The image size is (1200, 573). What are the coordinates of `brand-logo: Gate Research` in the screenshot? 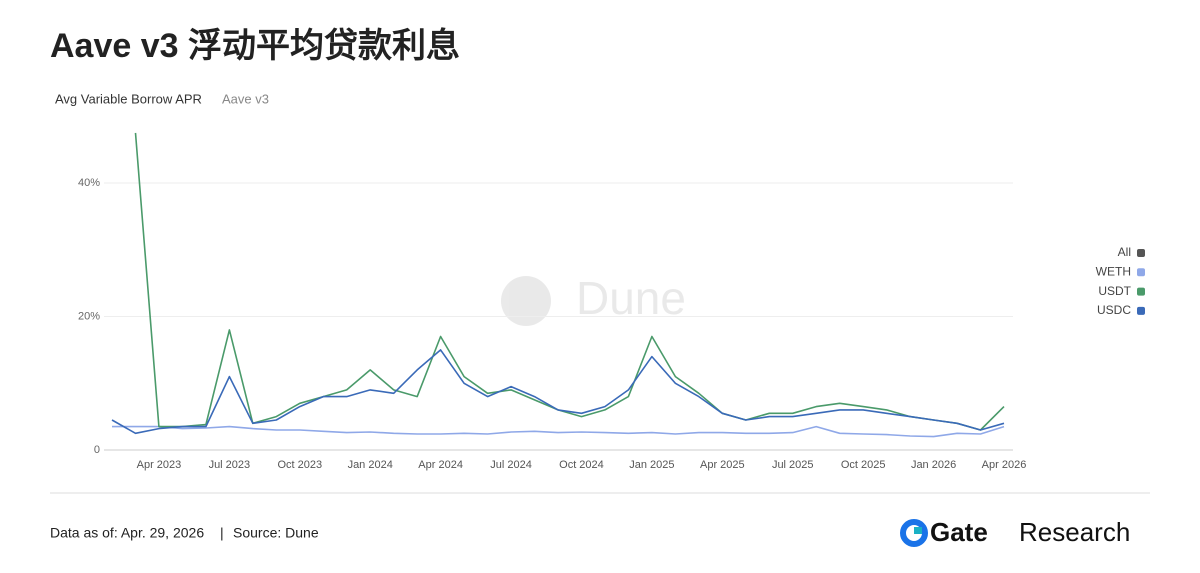 It's located at (1015, 532).